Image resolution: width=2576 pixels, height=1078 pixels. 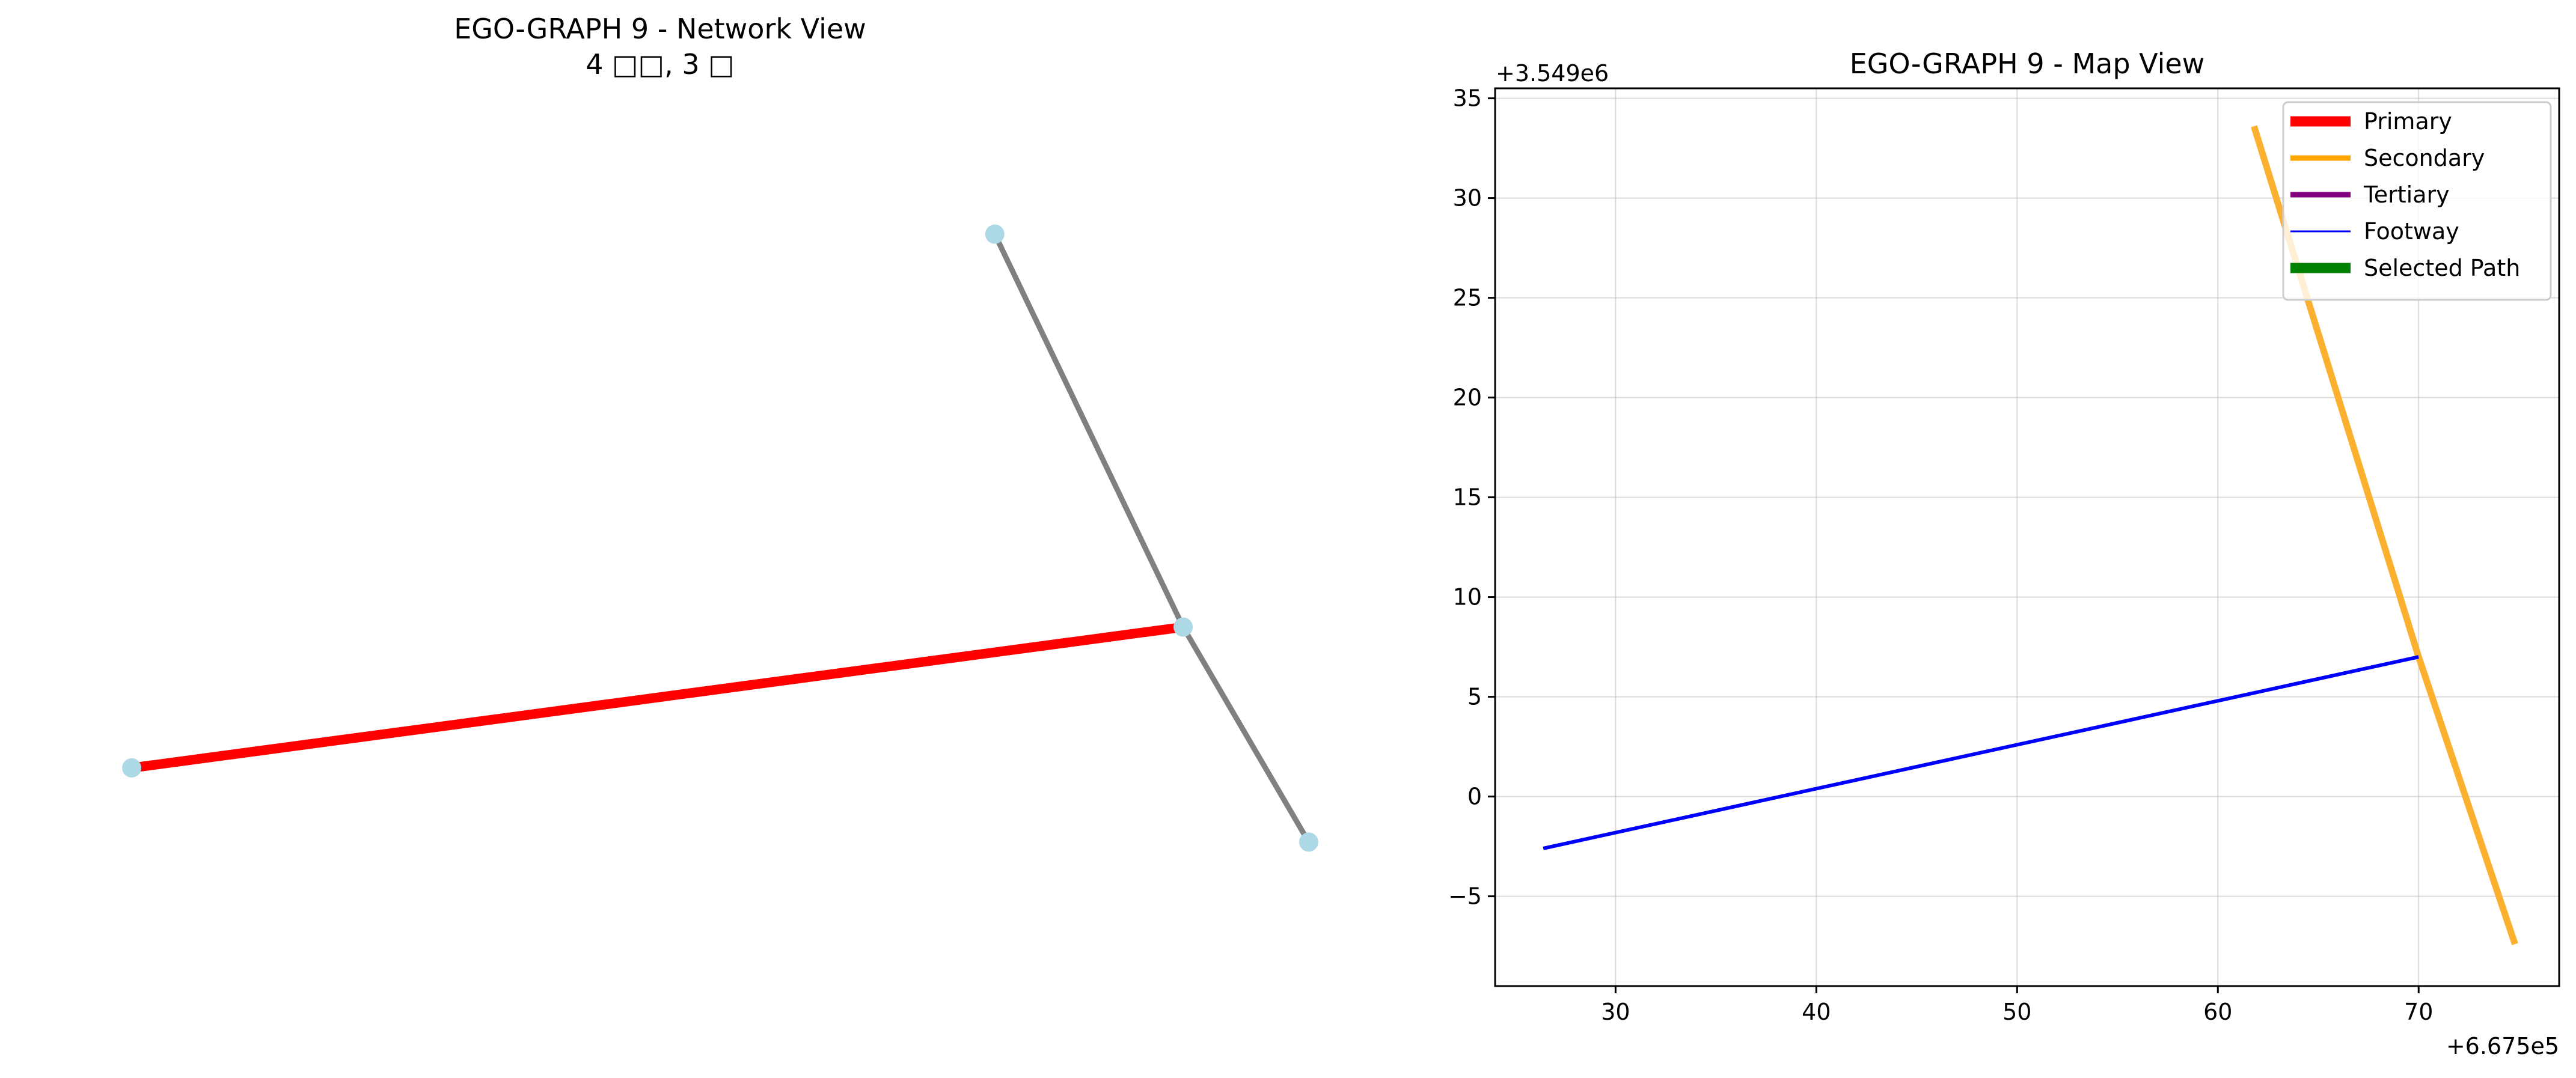 I want to click on network-view-subtitle: 4 □□, 3 □, so click(x=660, y=64).